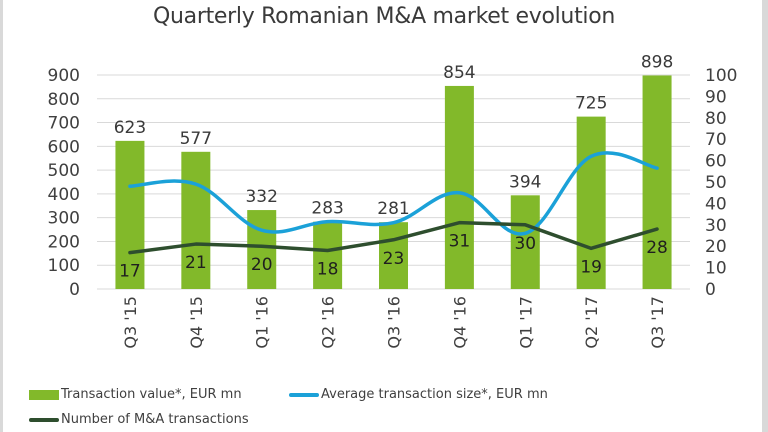 The width and height of the screenshot is (768, 432). What do you see at coordinates (64, 171) in the screenshot?
I see `y-left-tick-label: 500` at bounding box center [64, 171].